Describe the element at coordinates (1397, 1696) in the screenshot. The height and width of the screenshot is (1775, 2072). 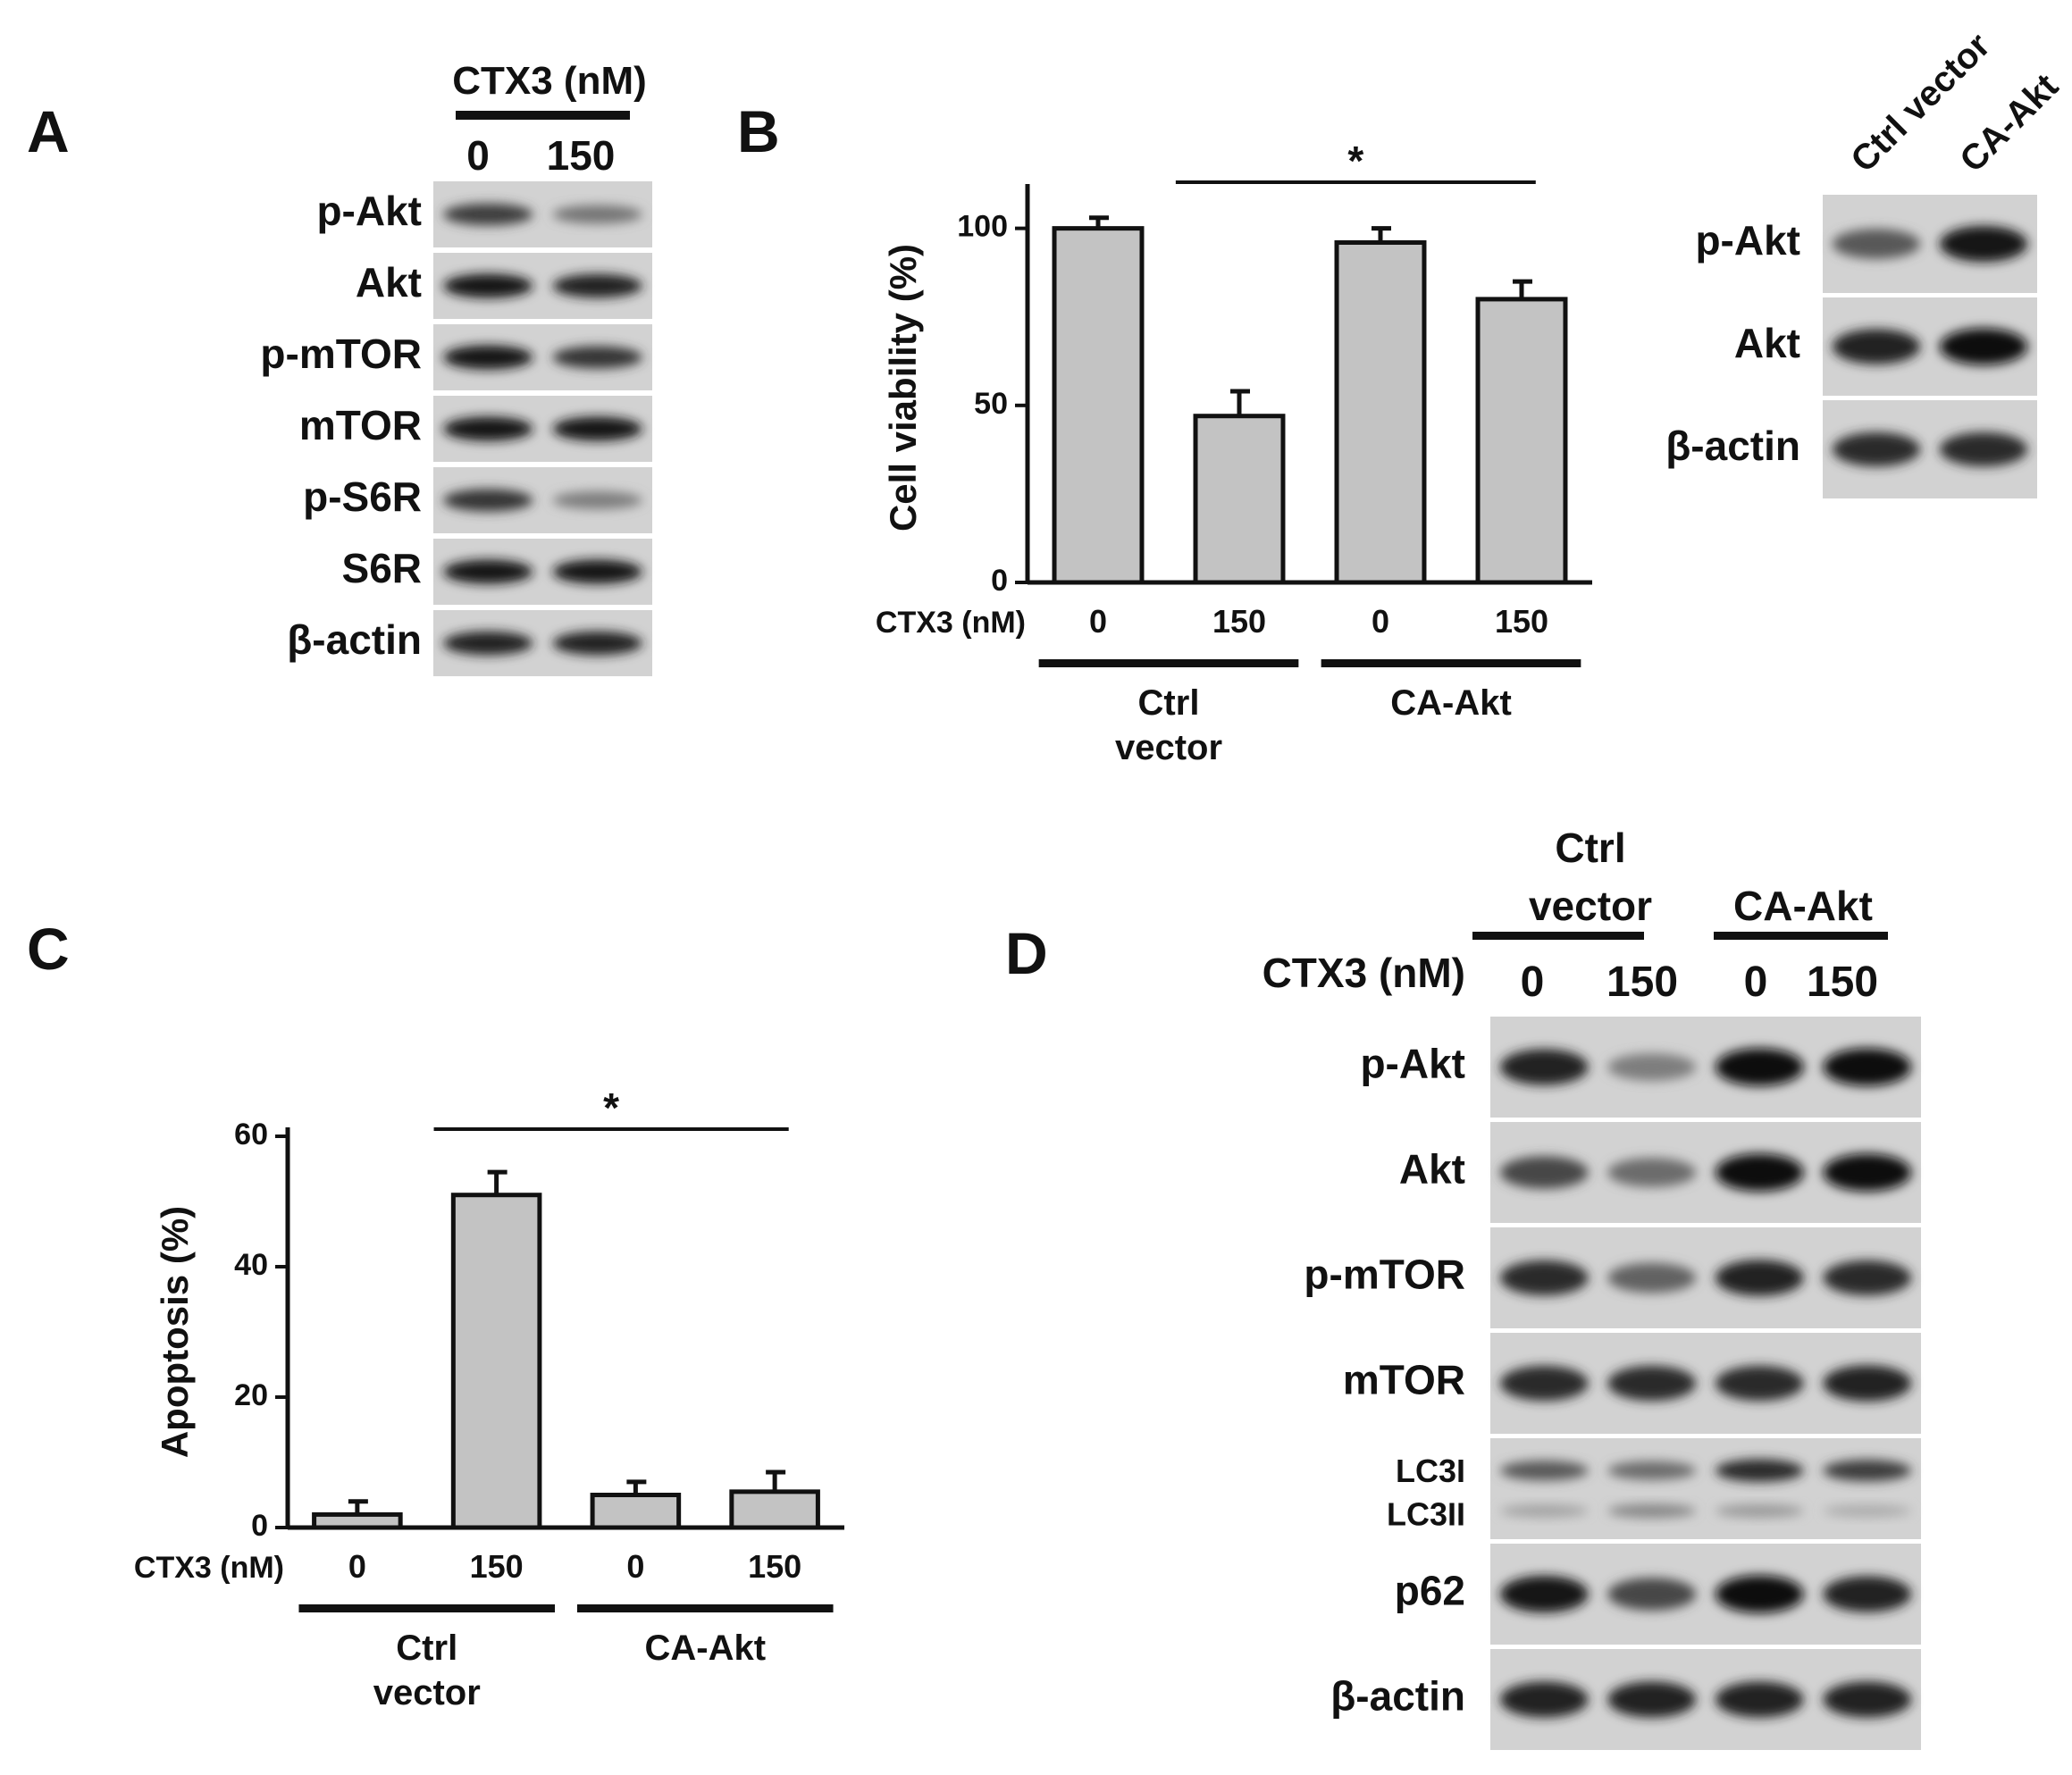
I see `panel-d-label-6: β-actin` at that location.